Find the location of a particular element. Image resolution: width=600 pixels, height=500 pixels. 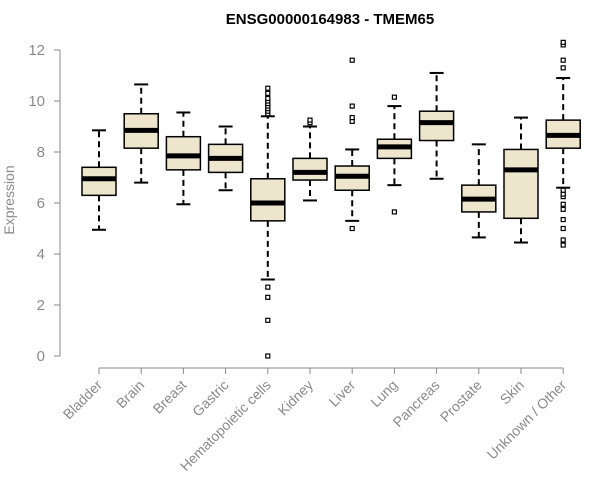

y-tick-label: 8 is located at coordinates (41, 152).